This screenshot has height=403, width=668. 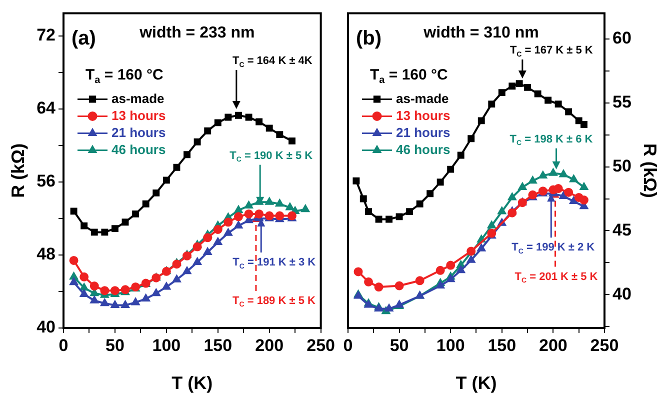 I want to click on y-tick-label: 60, so click(x=622, y=38).